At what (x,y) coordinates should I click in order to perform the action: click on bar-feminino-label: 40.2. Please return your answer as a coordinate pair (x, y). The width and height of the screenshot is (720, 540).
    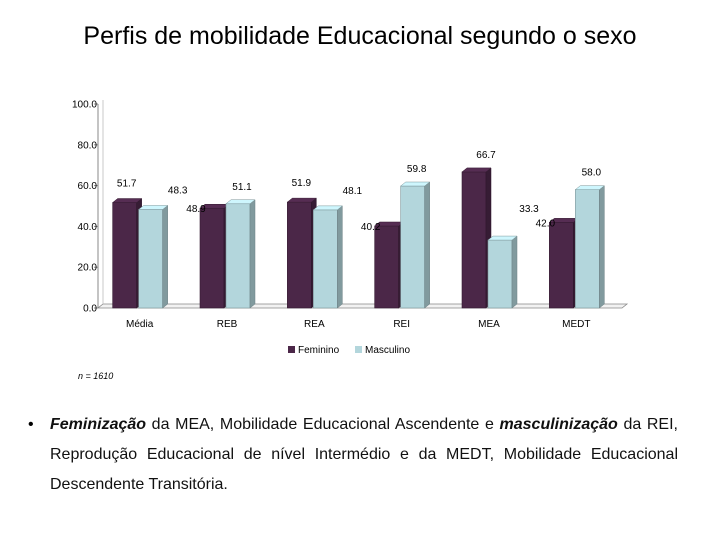
    Looking at the image, I should click on (371, 227).